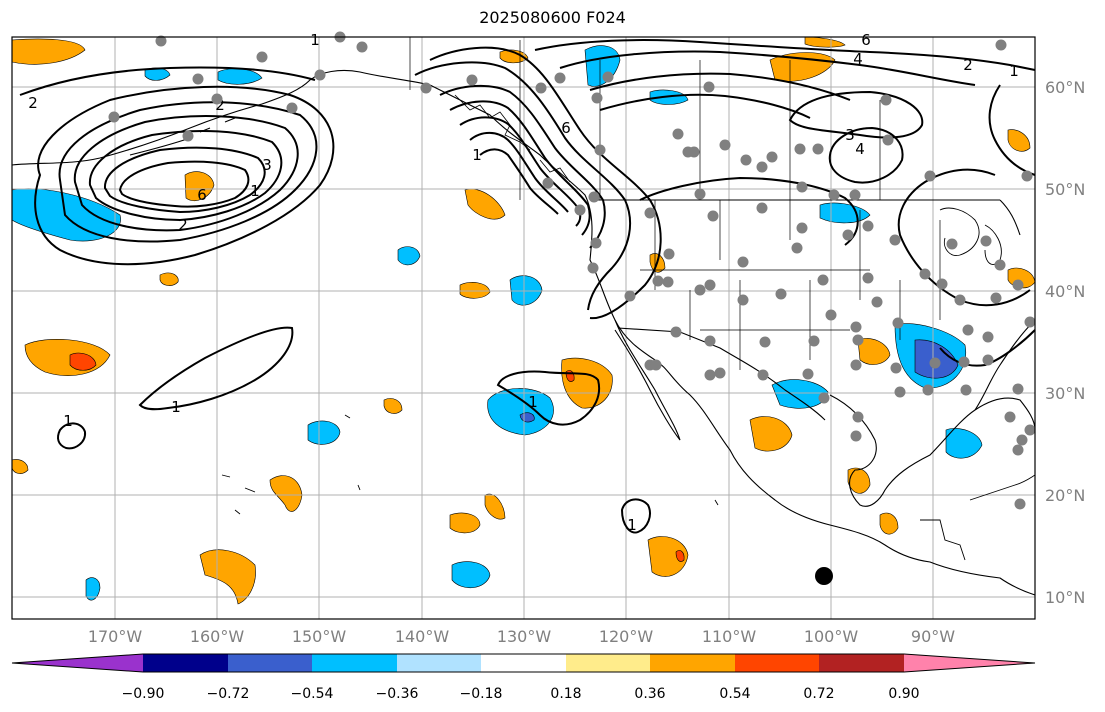  I want to click on shade-red, so click(680, 556).